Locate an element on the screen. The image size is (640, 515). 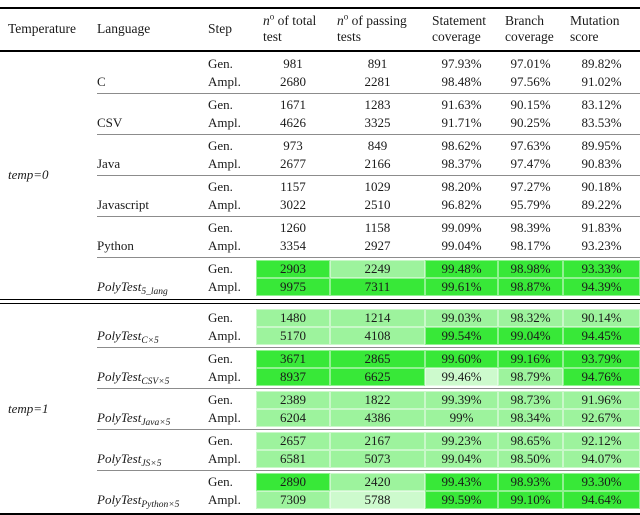
section-divider-double-rule is located at coordinates (320, 301).